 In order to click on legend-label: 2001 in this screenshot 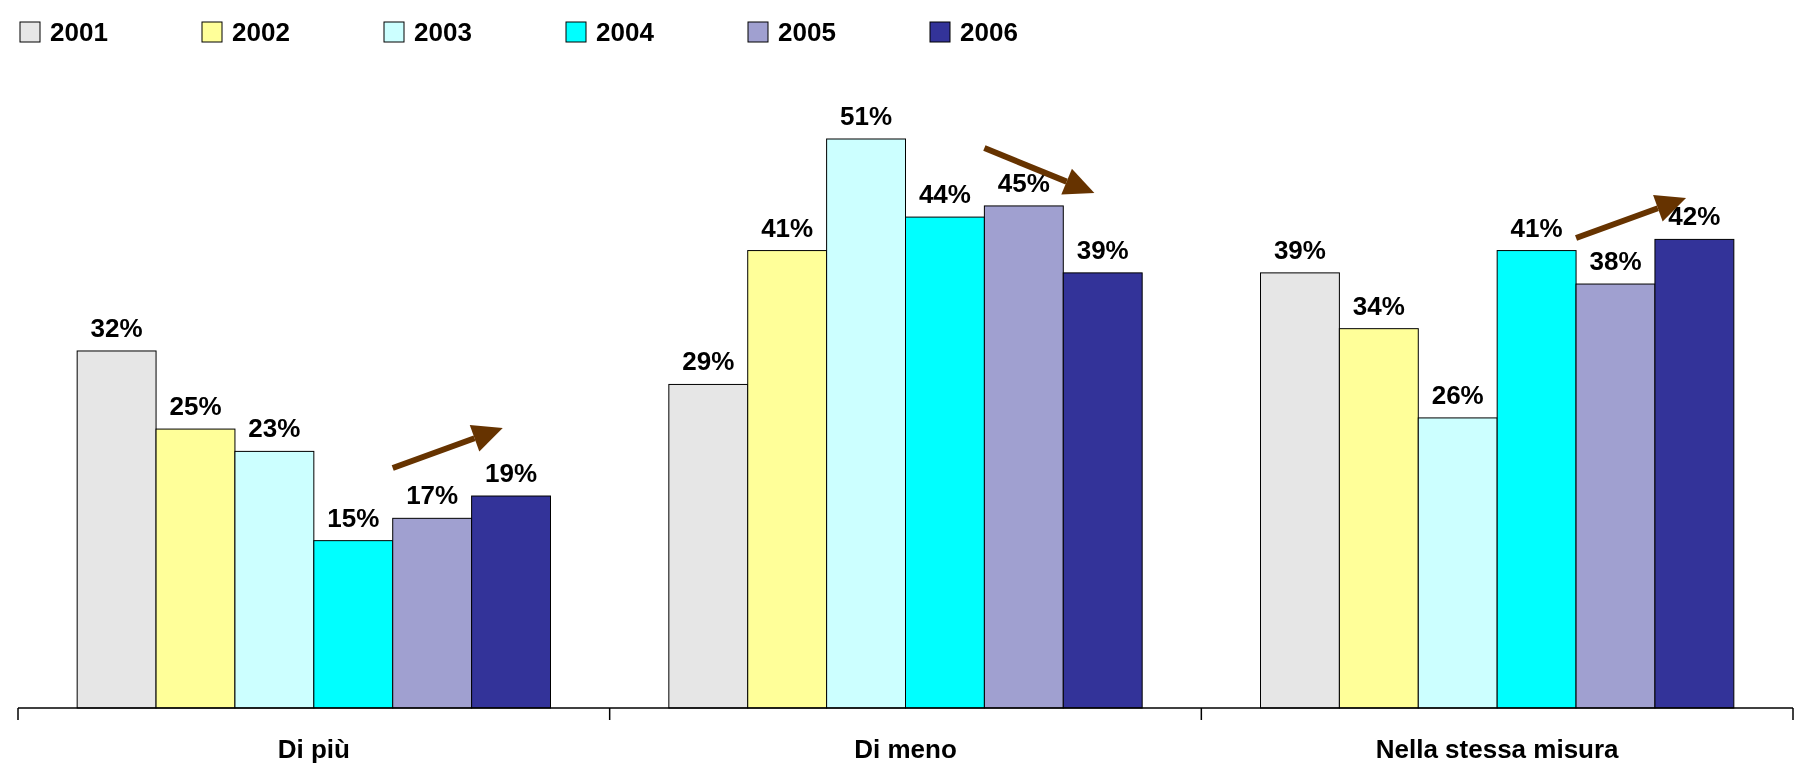, I will do `click(79, 32)`.